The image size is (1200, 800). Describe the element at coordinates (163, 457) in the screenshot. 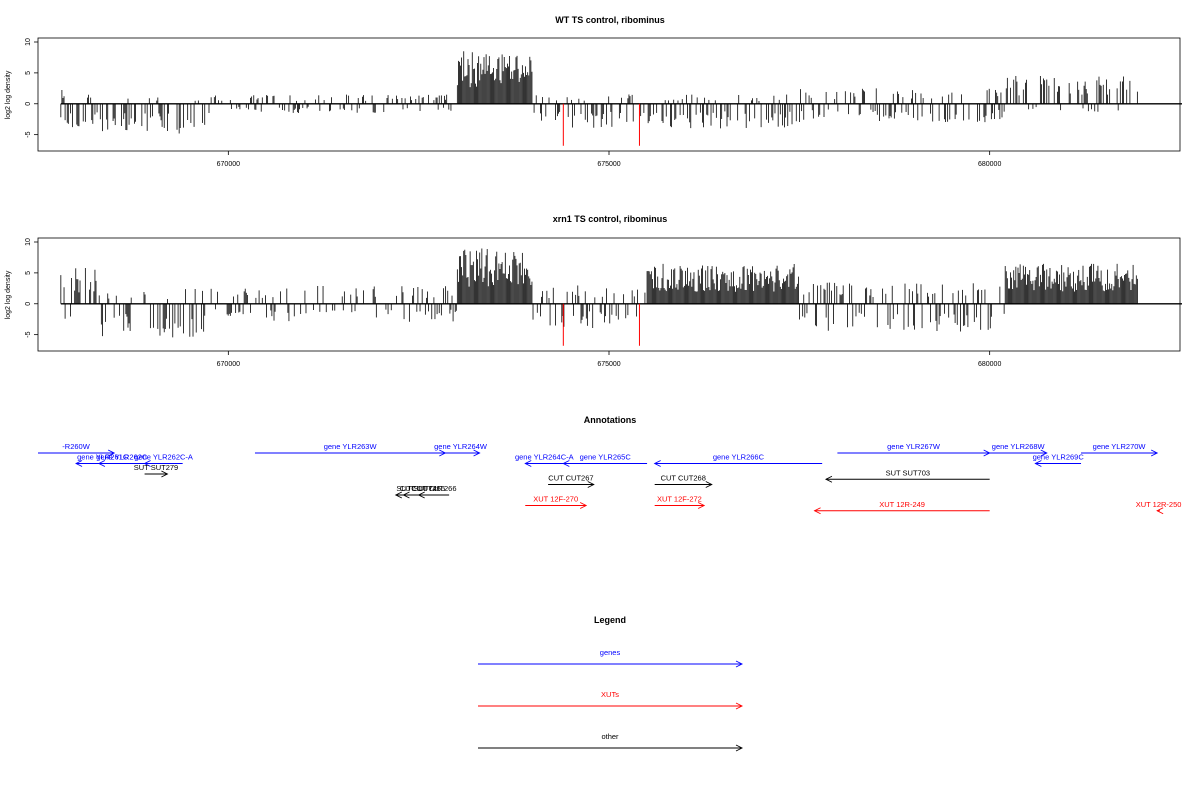

I see `annotation-label: gene YLR262C-A` at that location.